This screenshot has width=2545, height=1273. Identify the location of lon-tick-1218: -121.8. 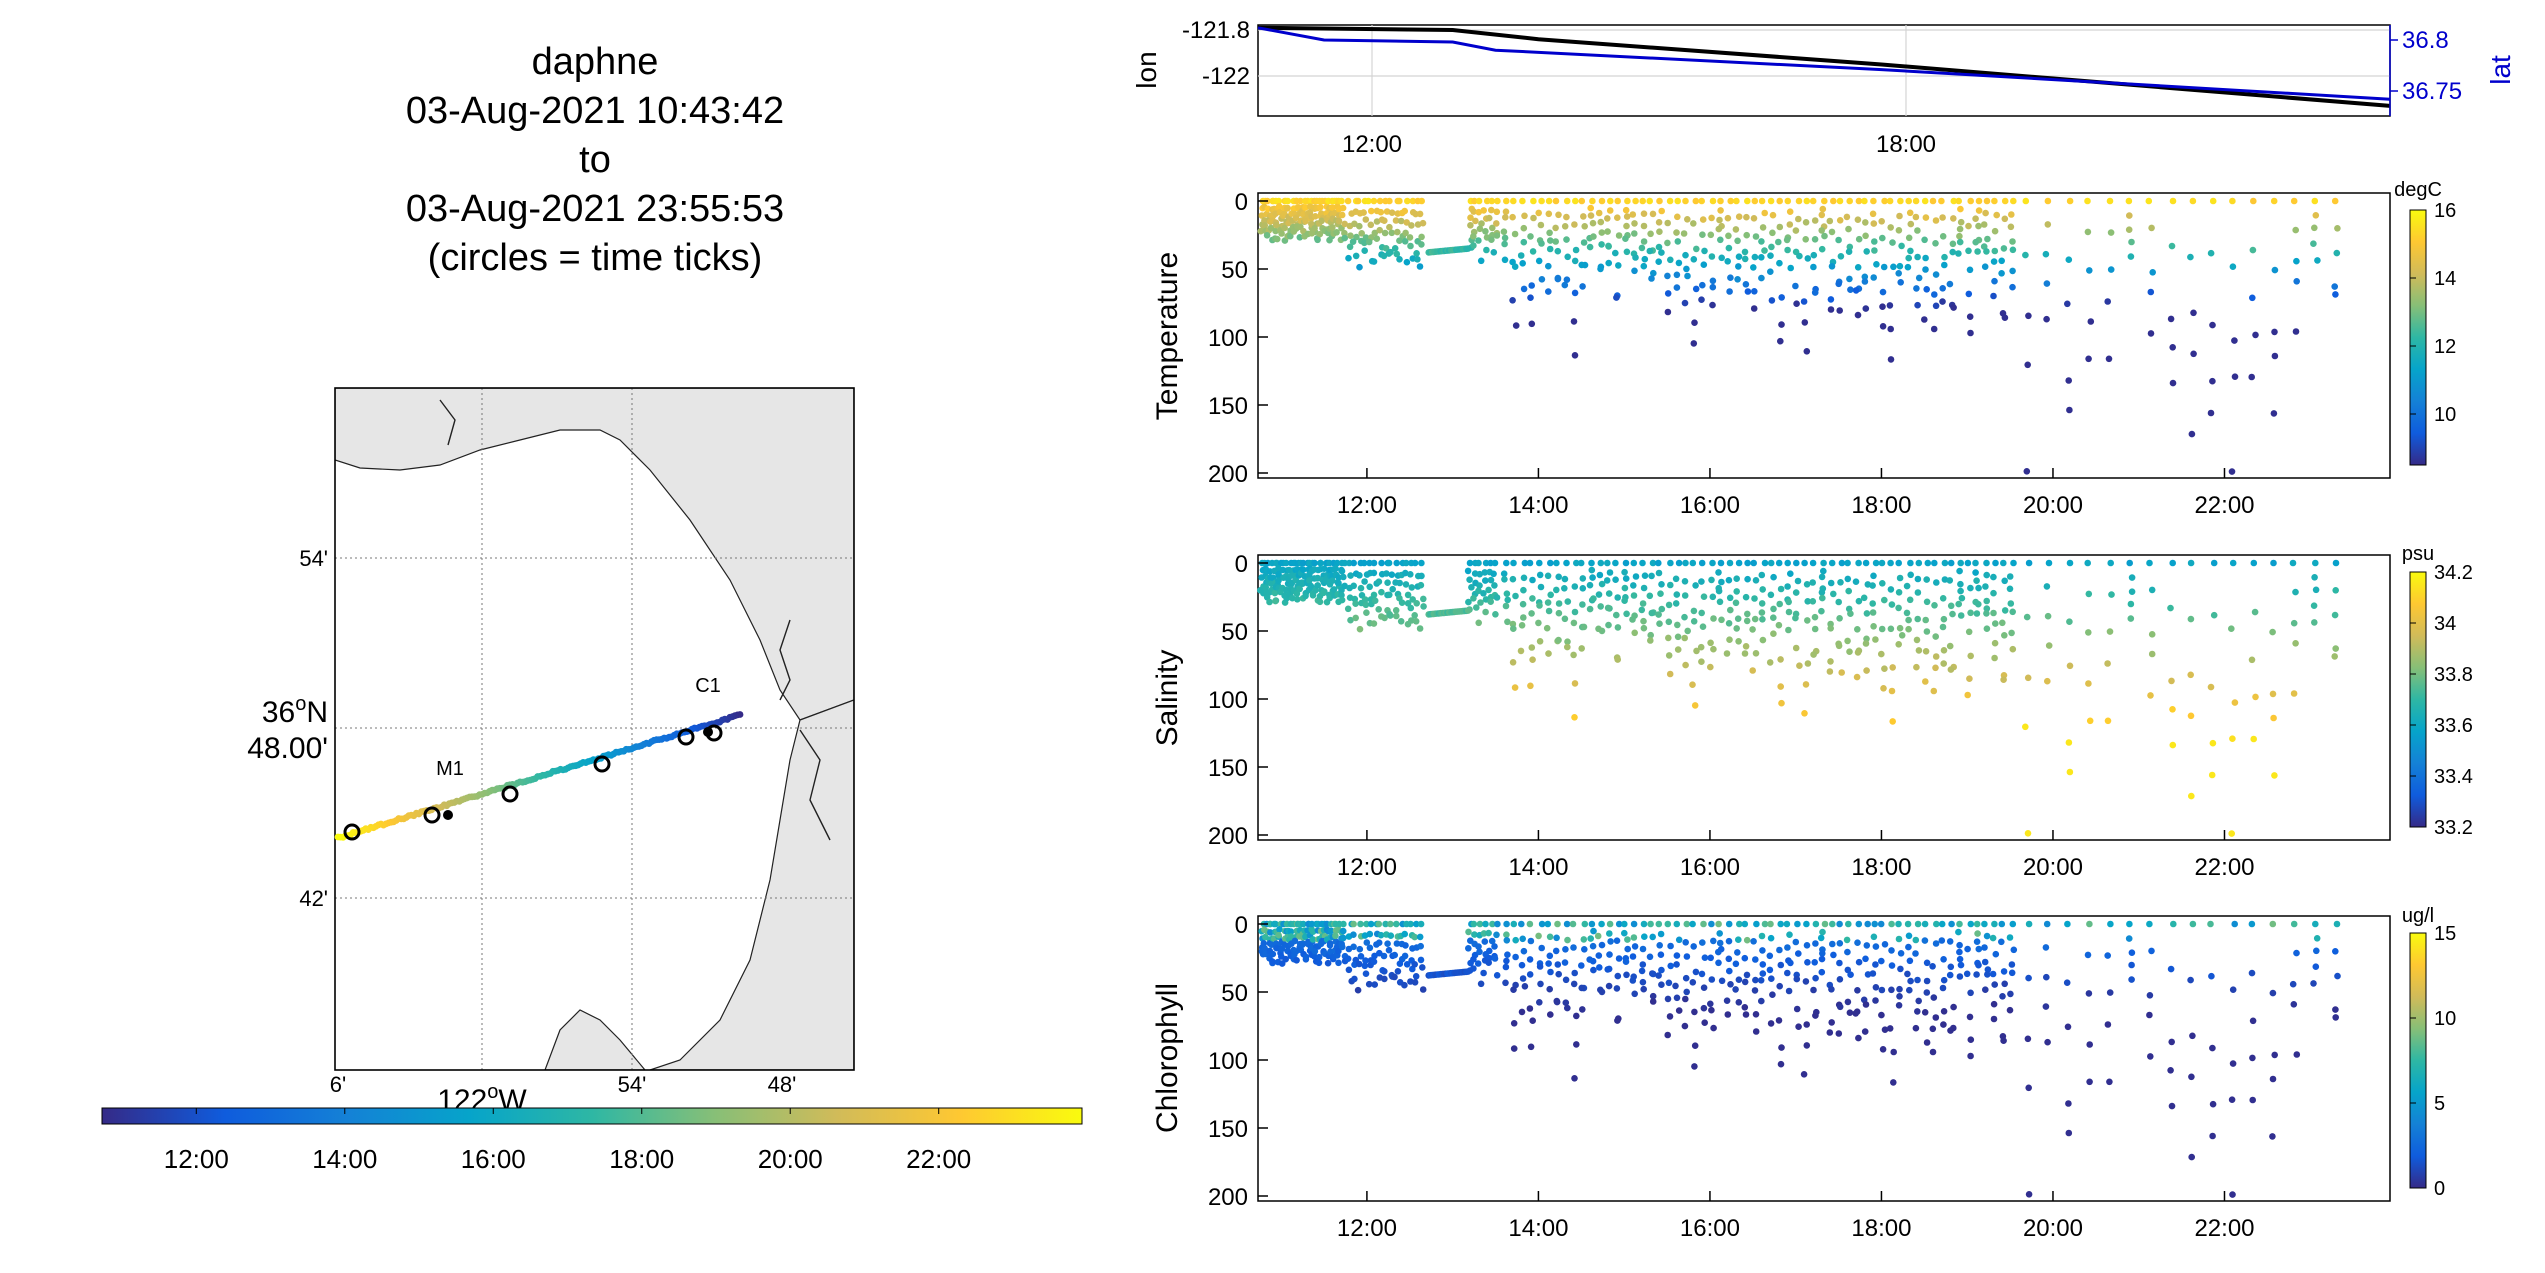
(1216, 30).